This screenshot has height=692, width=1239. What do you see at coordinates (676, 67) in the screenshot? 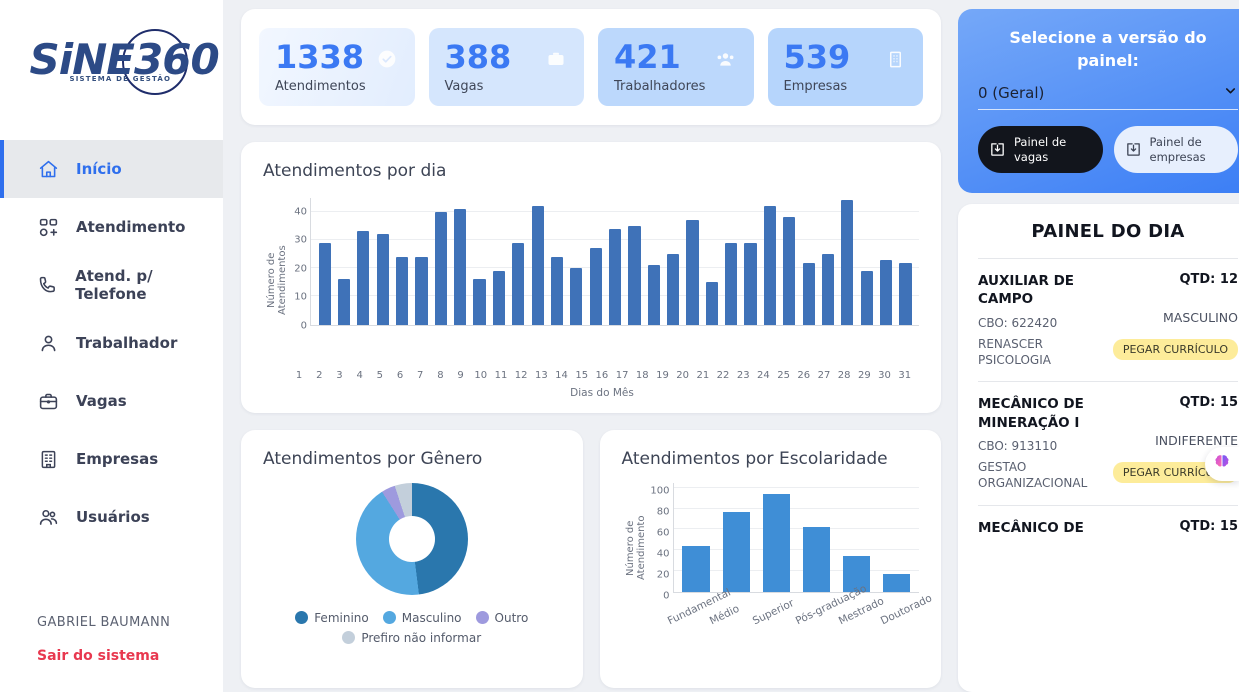
I see `stat-card-trabalhadores: 421 Trabalhadores` at bounding box center [676, 67].